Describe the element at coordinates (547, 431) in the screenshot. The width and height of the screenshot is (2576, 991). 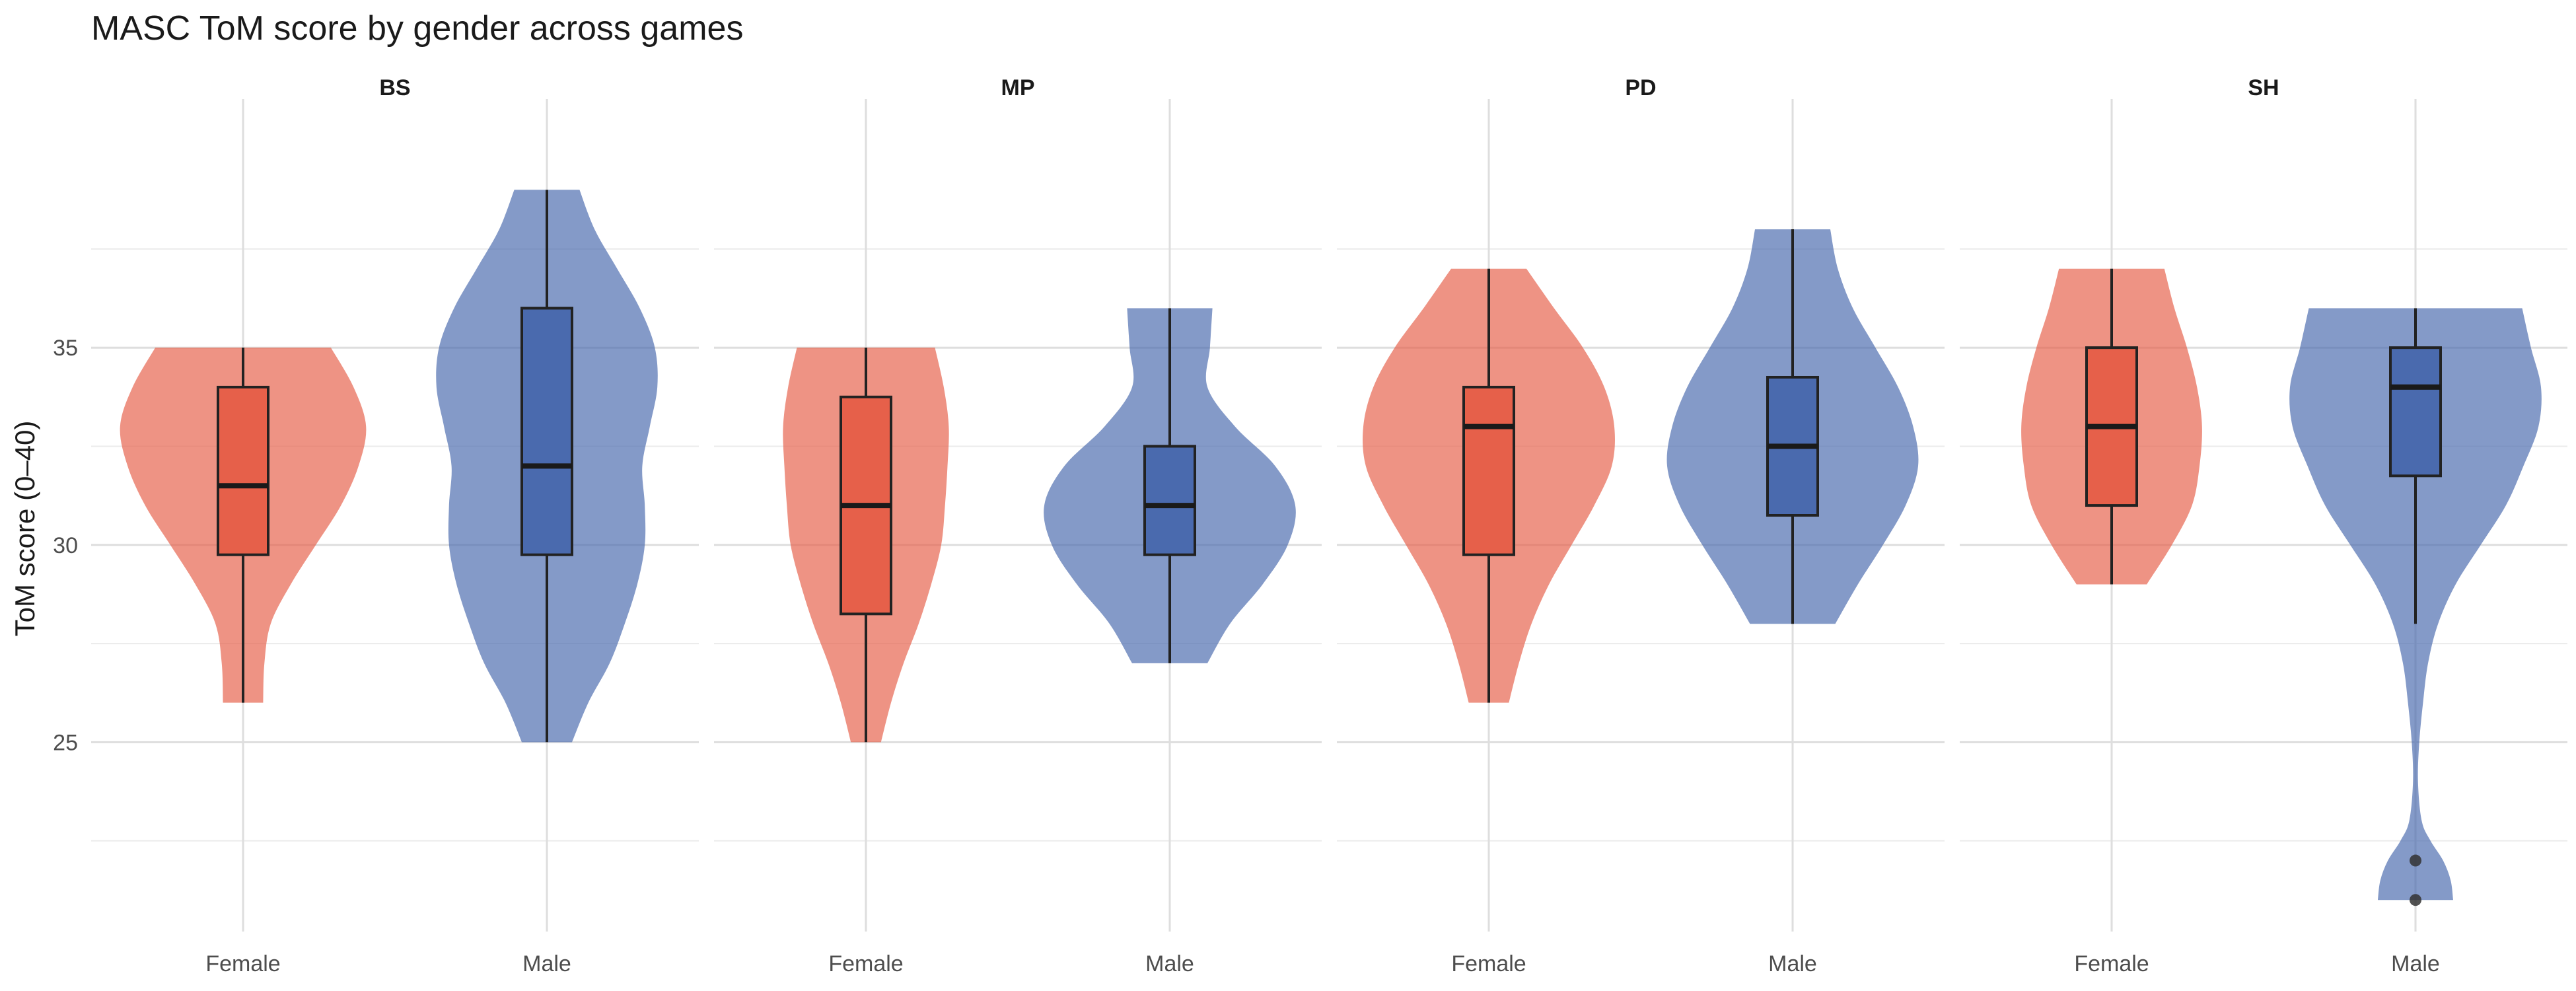
I see `box-bs-male` at that location.